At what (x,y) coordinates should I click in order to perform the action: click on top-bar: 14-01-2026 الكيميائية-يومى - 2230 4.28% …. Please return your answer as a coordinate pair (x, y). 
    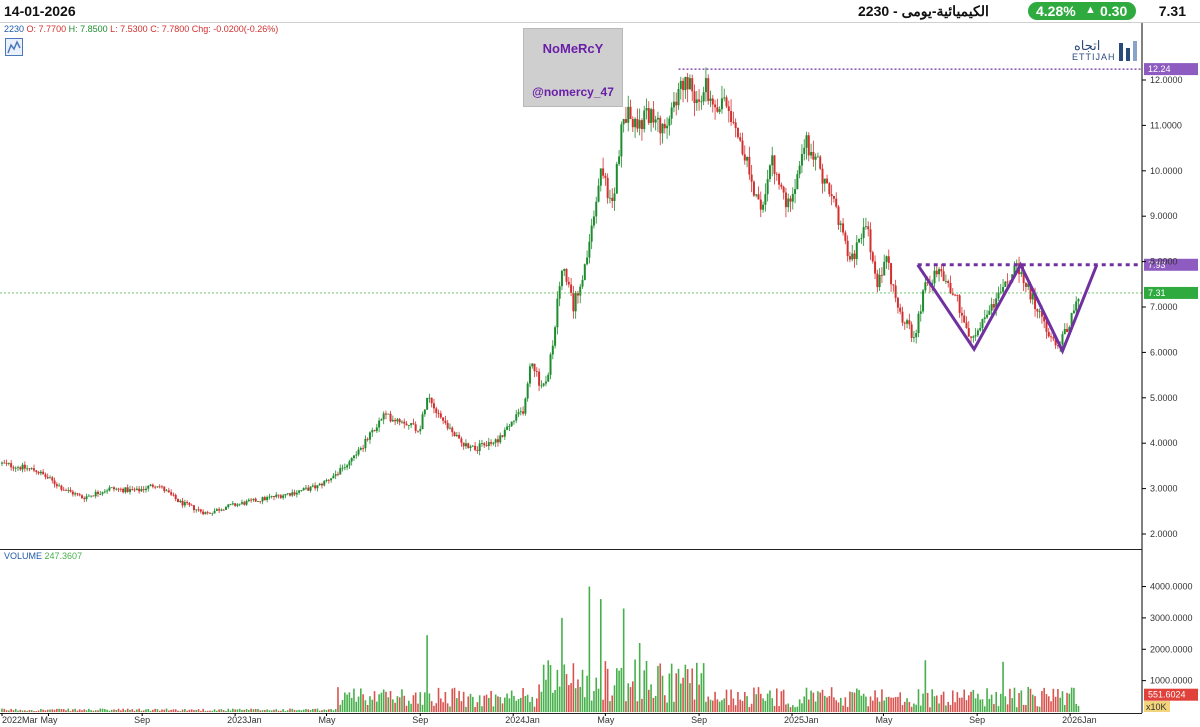
    Looking at the image, I should click on (600, 11).